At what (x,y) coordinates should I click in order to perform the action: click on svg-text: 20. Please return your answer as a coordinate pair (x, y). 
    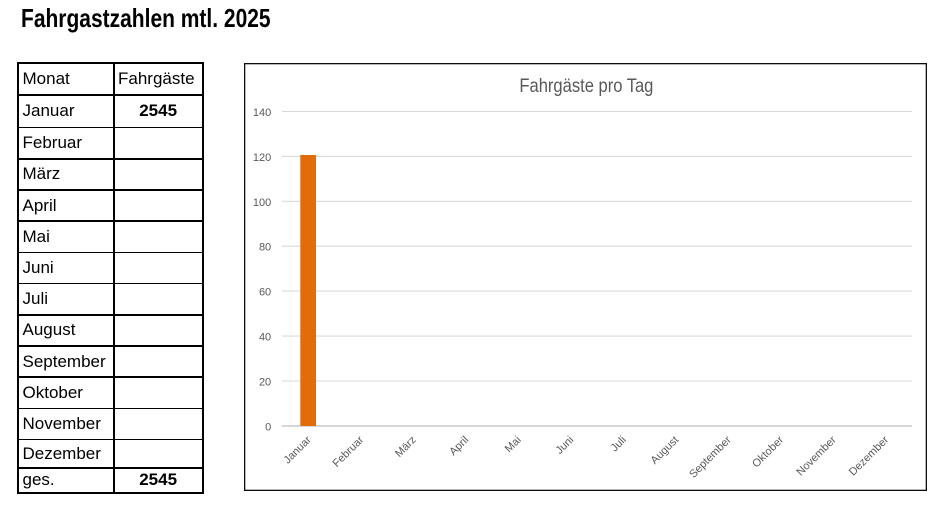
    Looking at the image, I should click on (265, 382).